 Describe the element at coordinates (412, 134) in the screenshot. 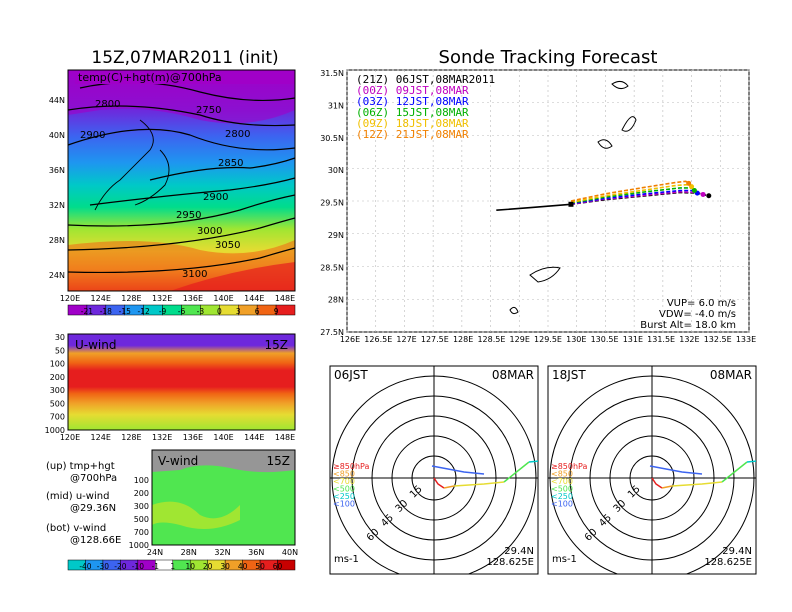

I see `legend-entry: (12Z) 21JST,08MAR` at that location.